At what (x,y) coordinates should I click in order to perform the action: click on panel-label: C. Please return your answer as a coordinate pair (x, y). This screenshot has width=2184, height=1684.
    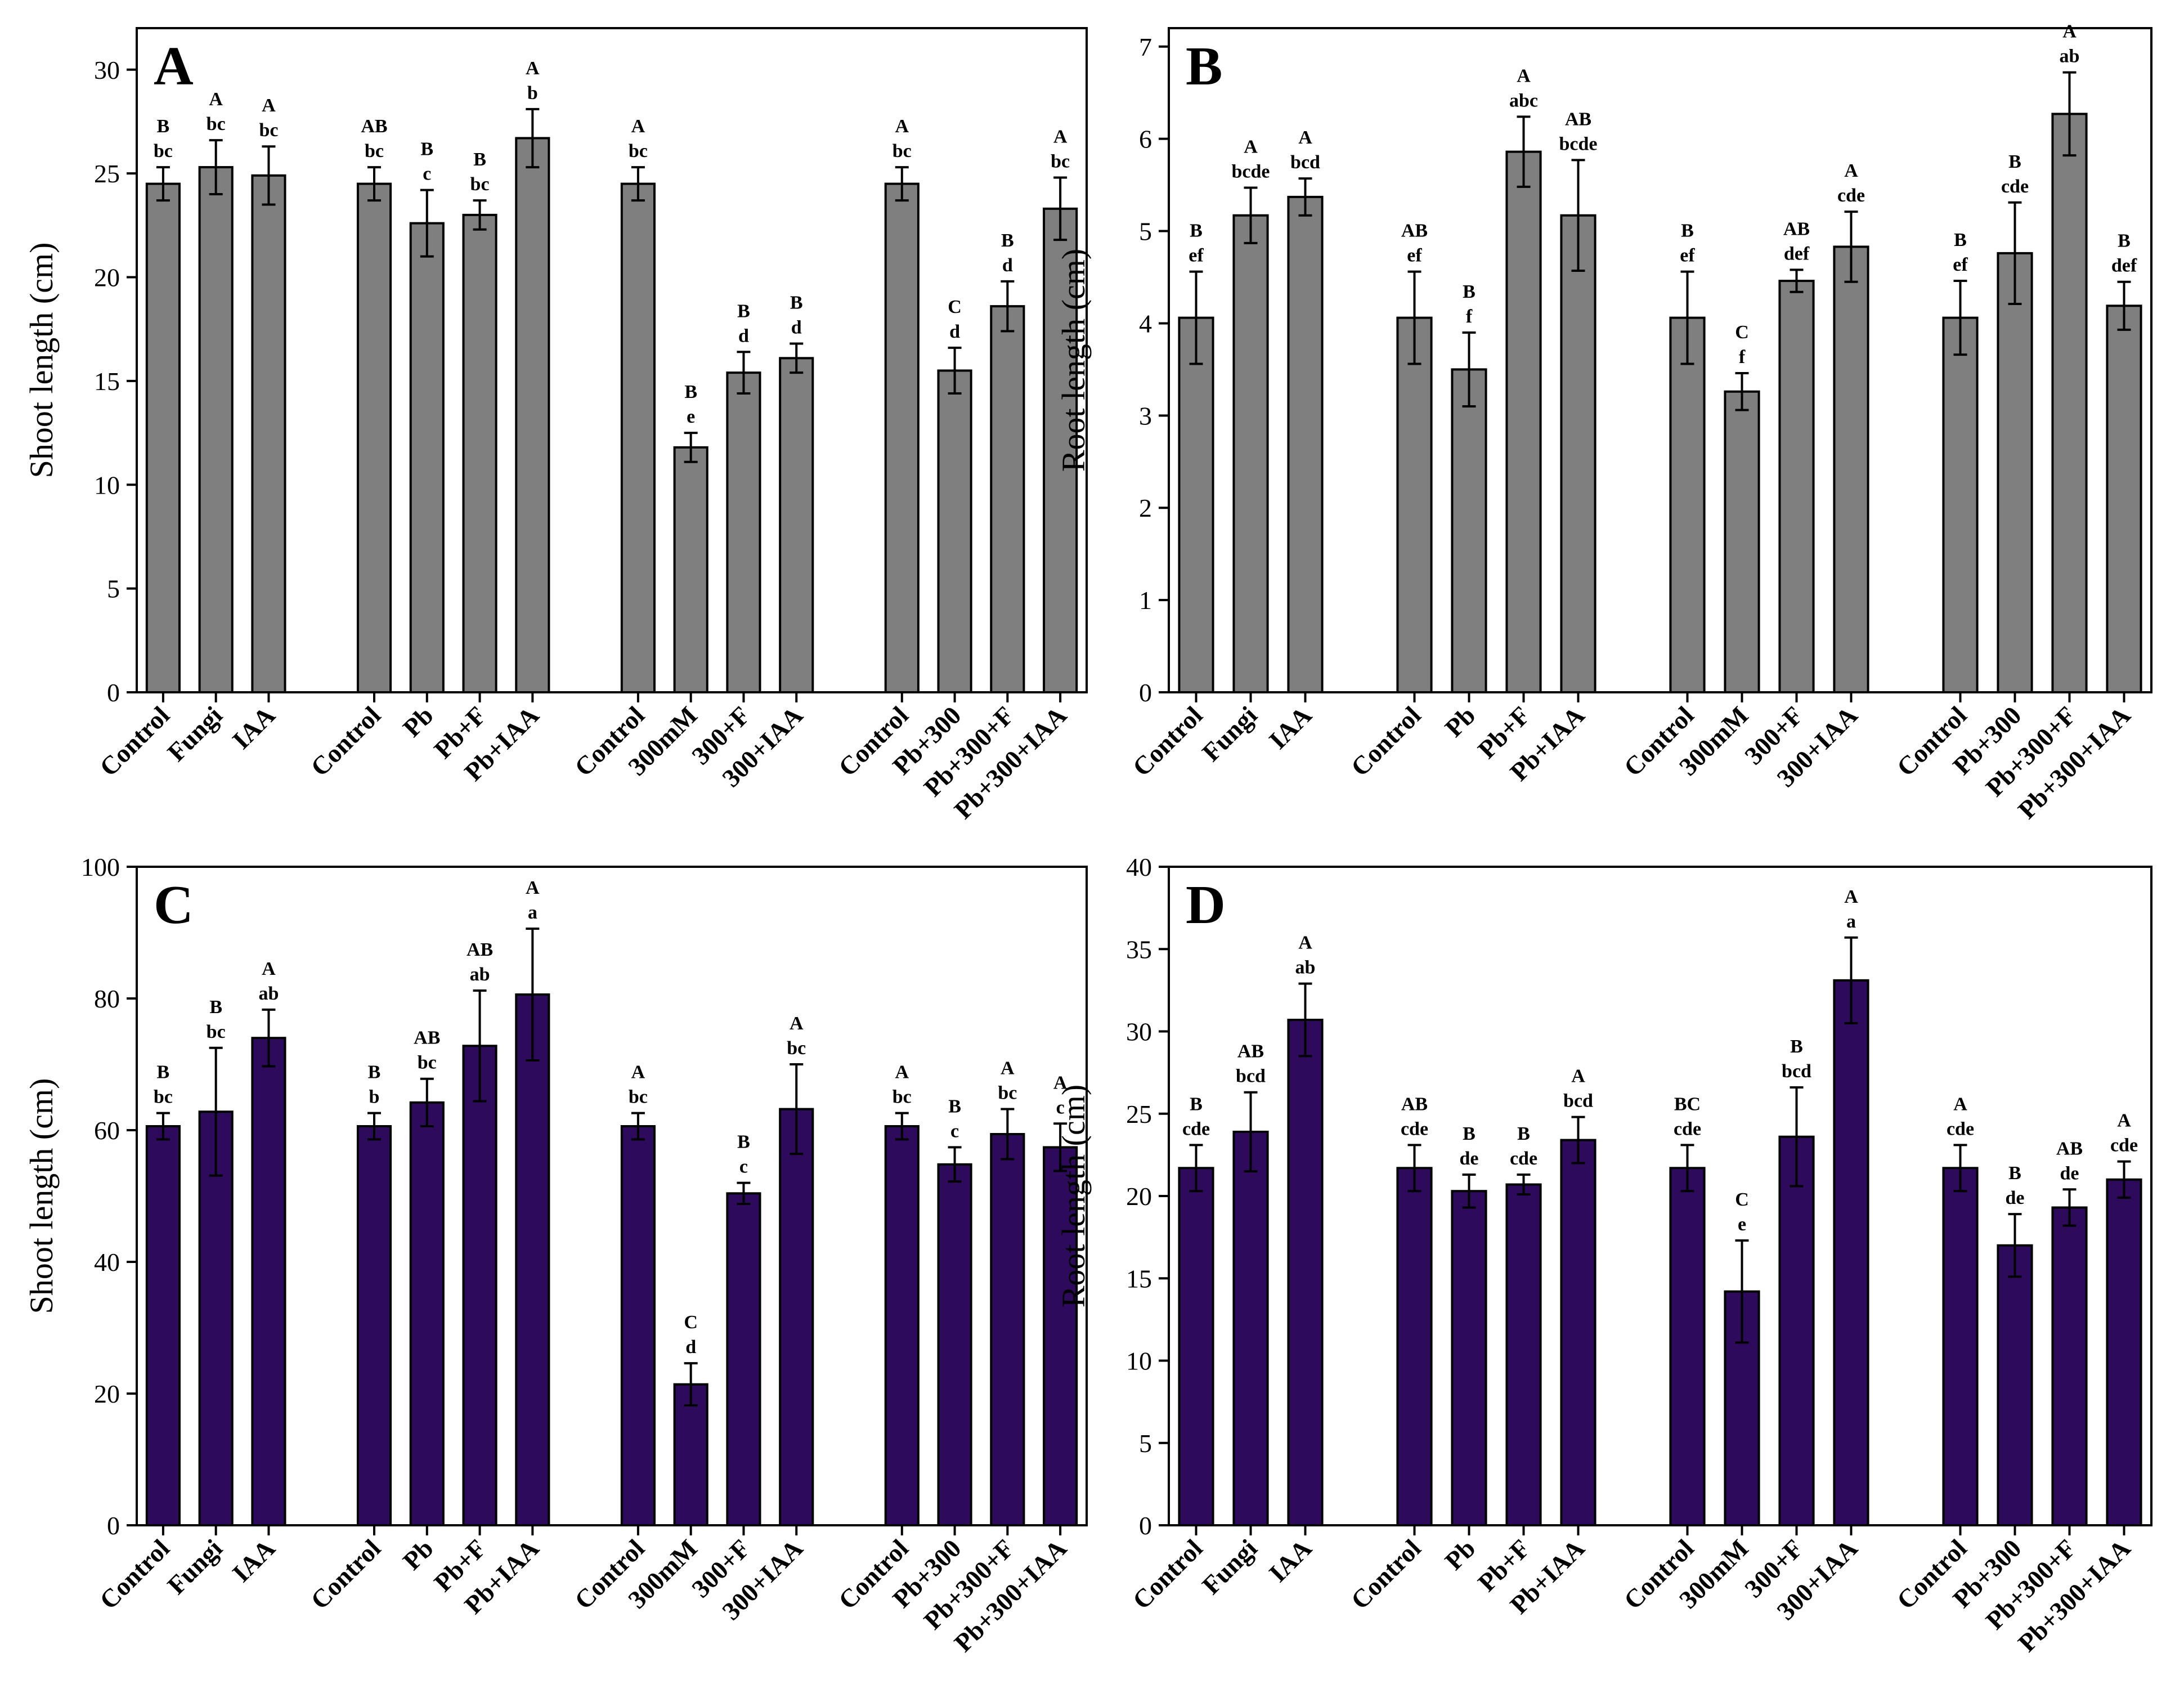
    Looking at the image, I should click on (174, 905).